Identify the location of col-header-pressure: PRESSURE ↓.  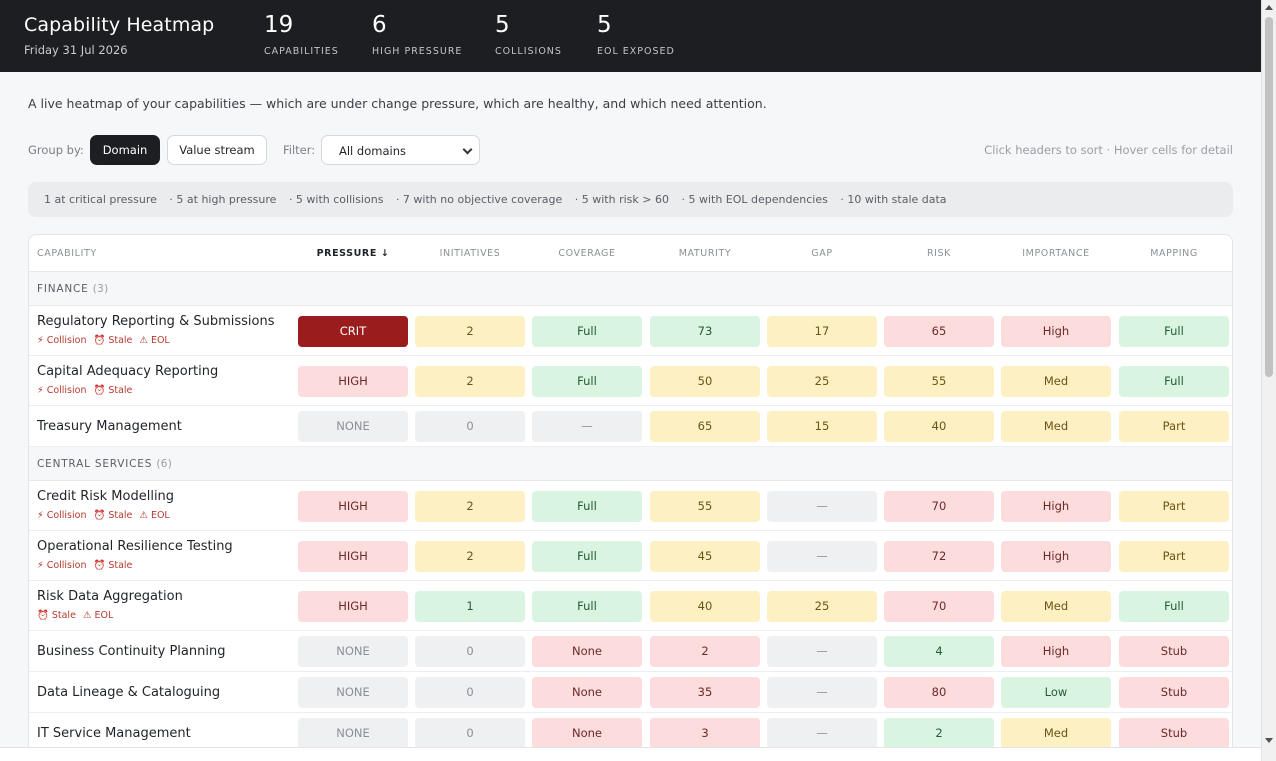
(353, 253).